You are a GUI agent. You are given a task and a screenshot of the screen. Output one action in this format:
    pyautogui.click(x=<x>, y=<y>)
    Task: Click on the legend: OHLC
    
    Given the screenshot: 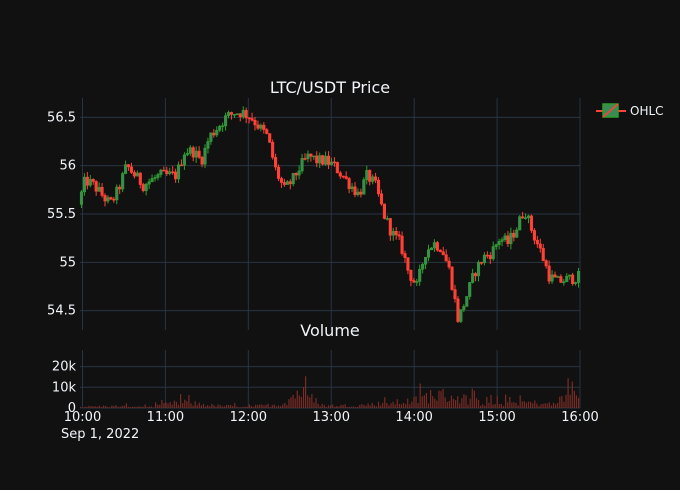 What is the action you would take?
    pyautogui.click(x=630, y=110)
    